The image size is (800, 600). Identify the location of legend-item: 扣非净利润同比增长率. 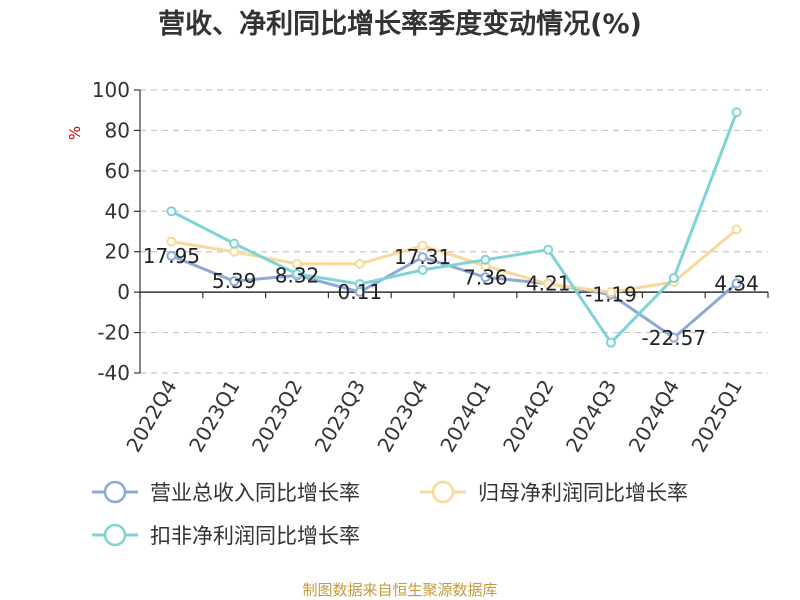
(226, 535).